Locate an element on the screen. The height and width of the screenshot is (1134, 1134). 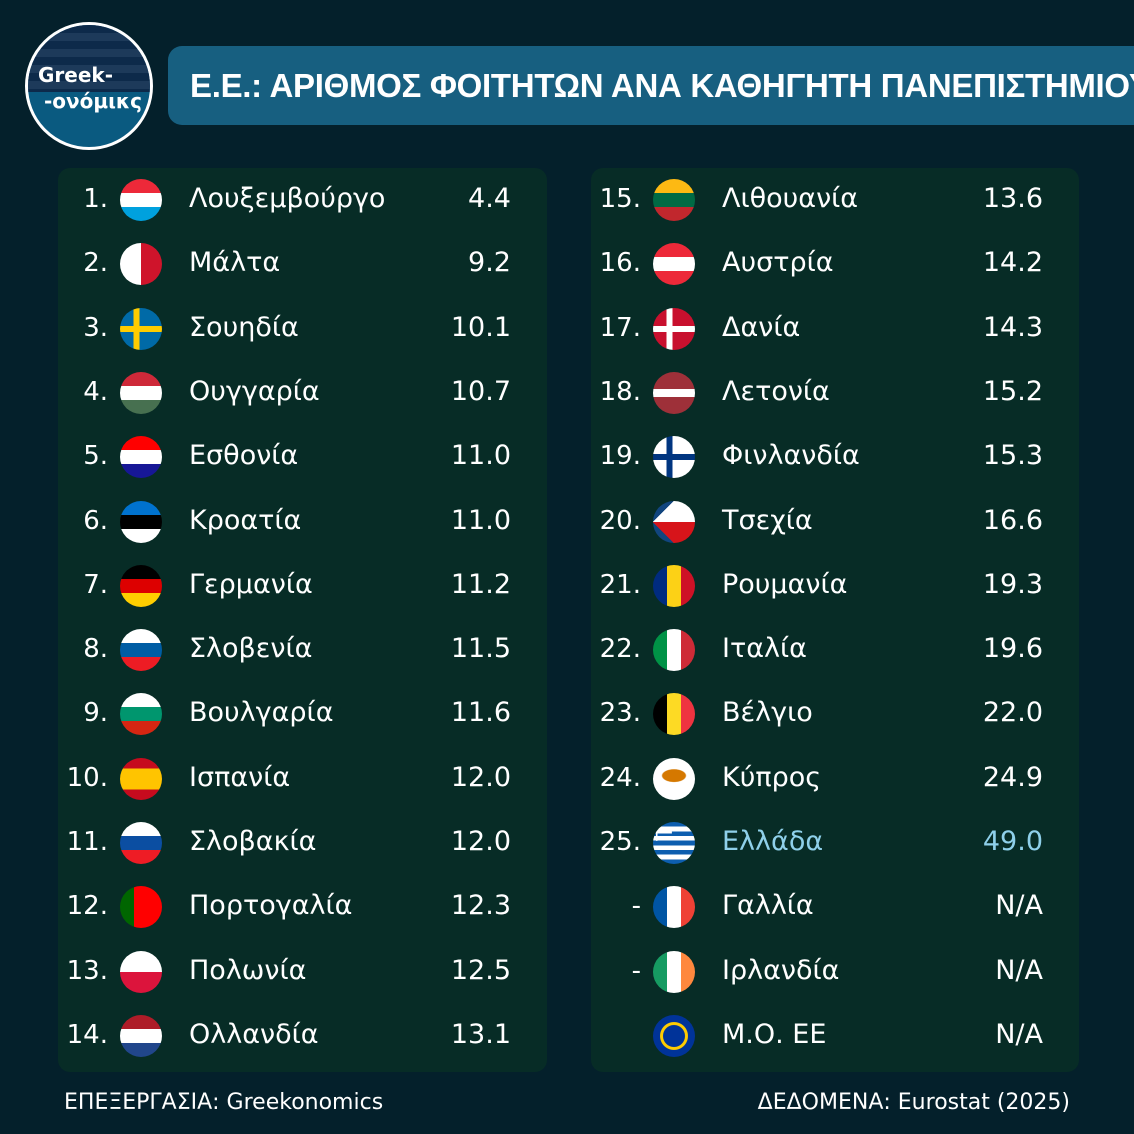
country-row: 6. Κροατία 11.0 is located at coordinates (302, 522).